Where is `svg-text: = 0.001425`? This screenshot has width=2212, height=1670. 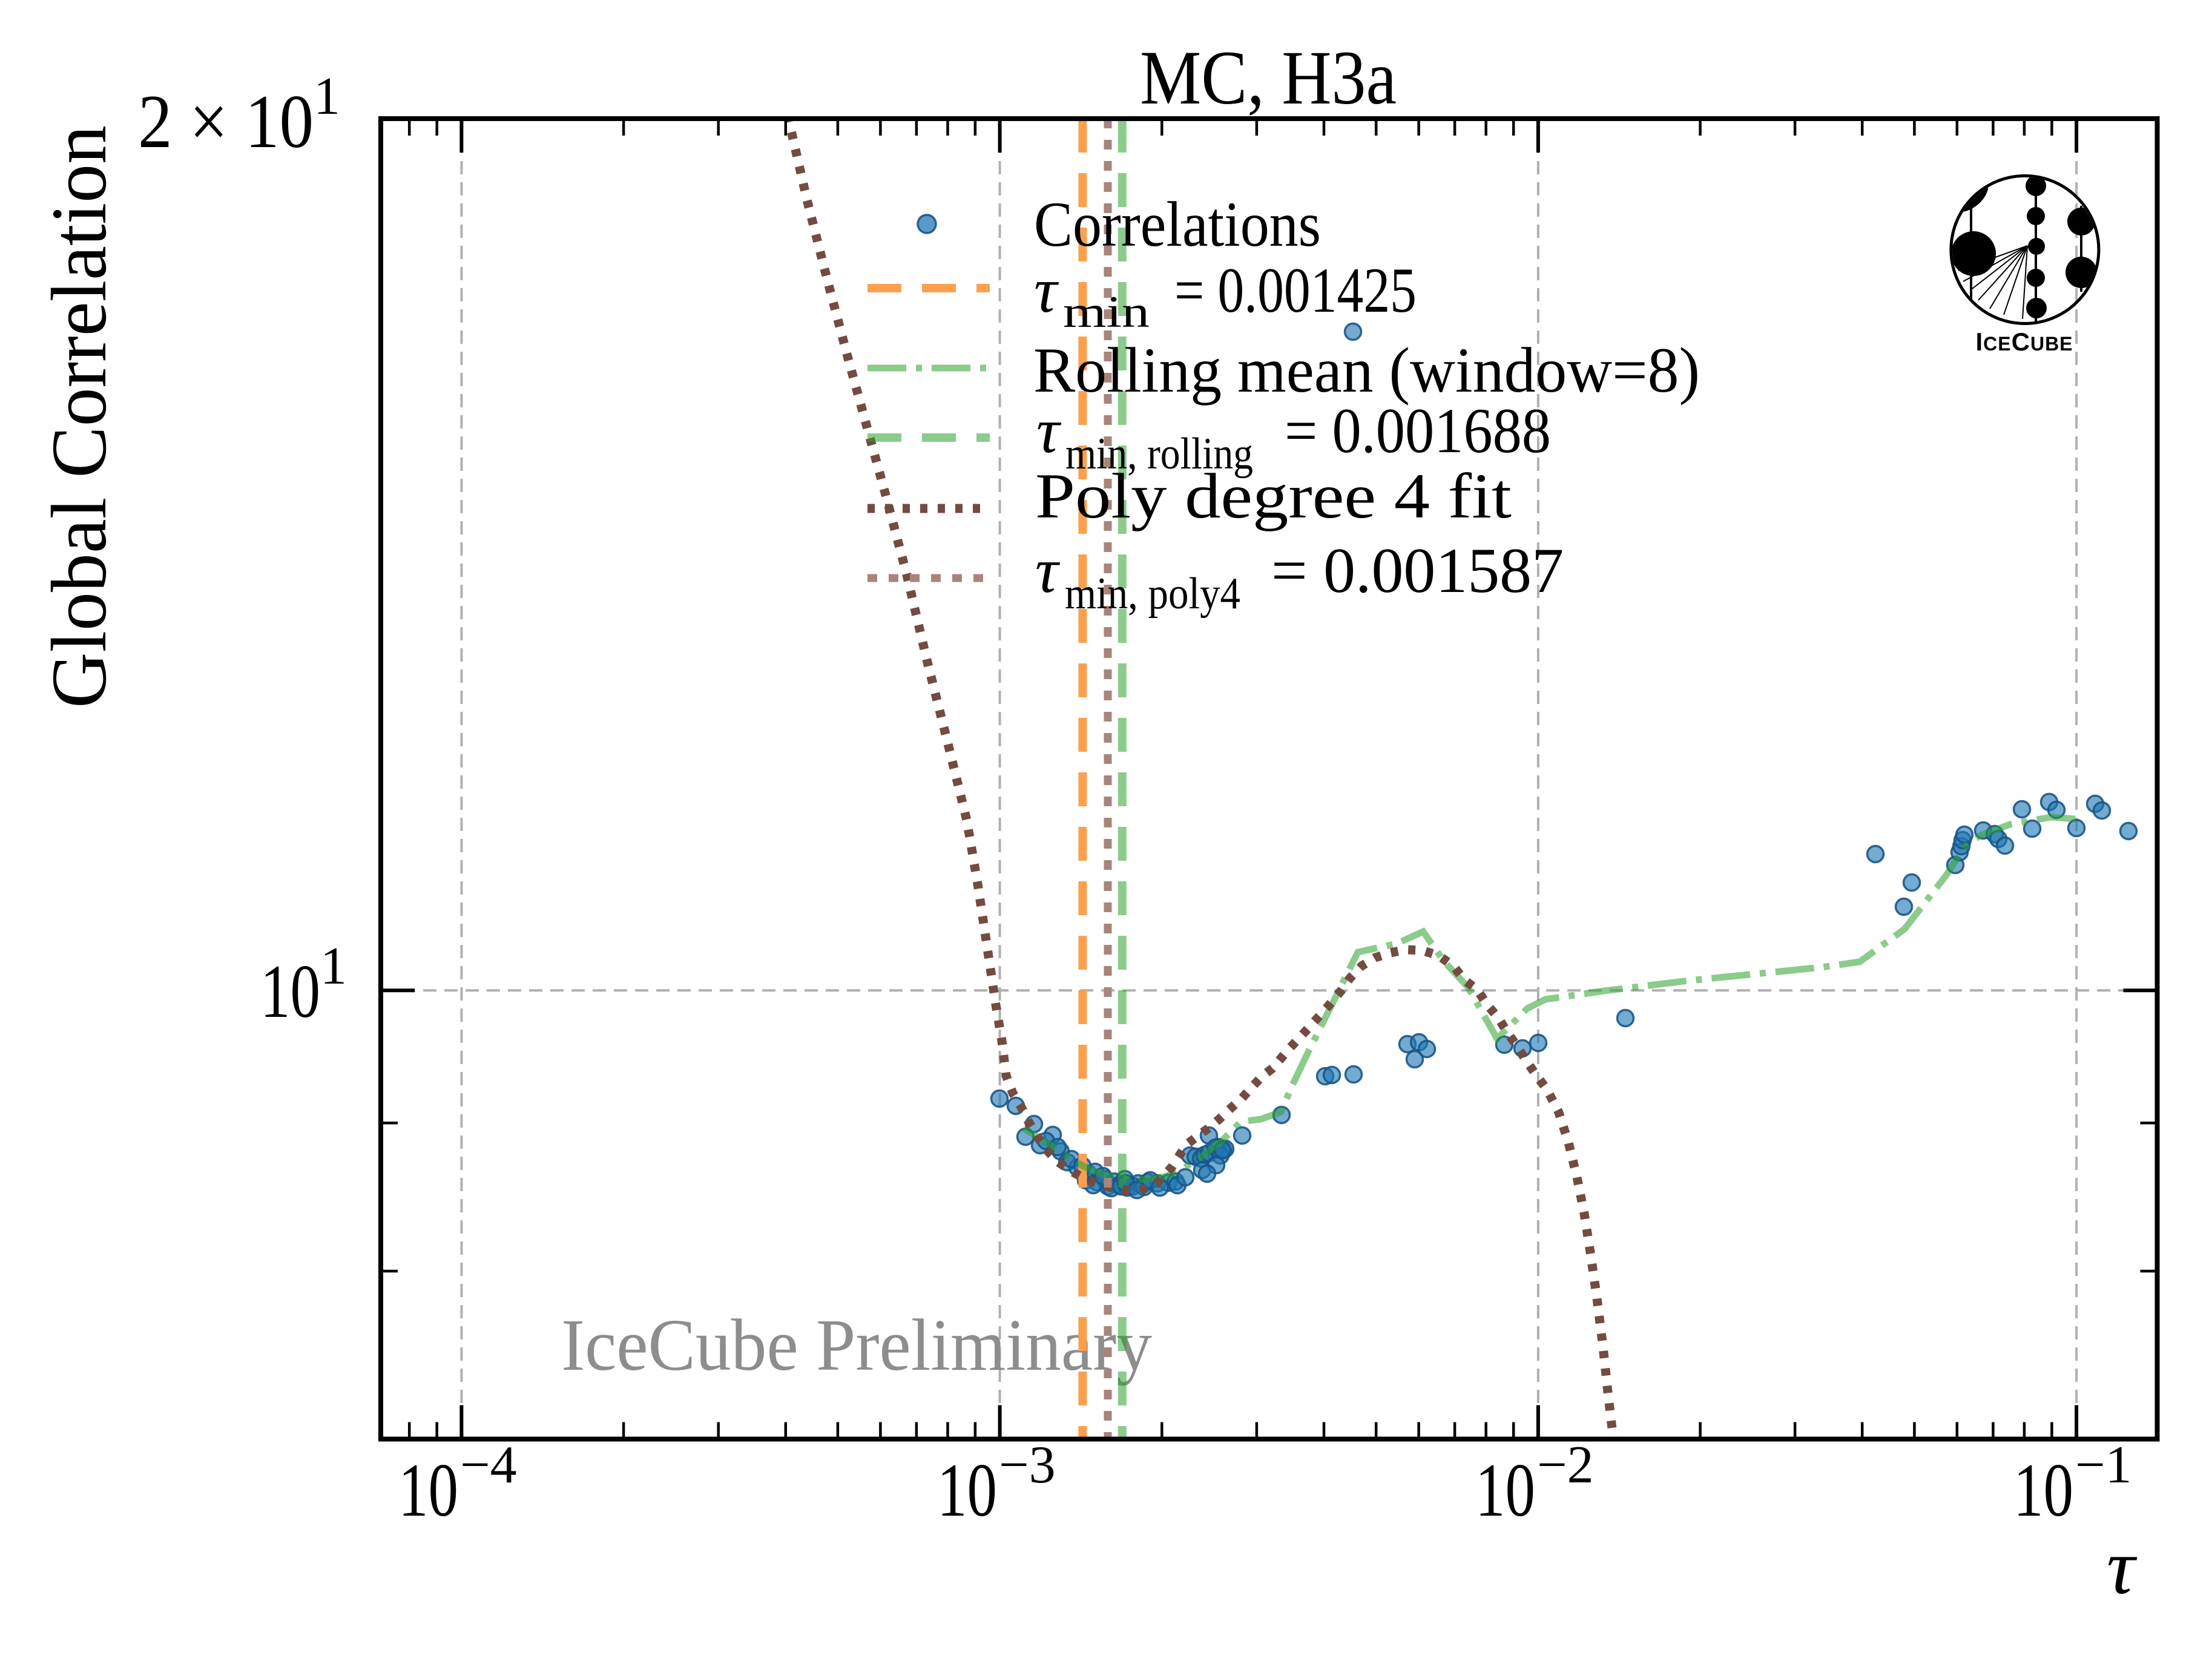 svg-text: = 0.001425 is located at coordinates (1295, 290).